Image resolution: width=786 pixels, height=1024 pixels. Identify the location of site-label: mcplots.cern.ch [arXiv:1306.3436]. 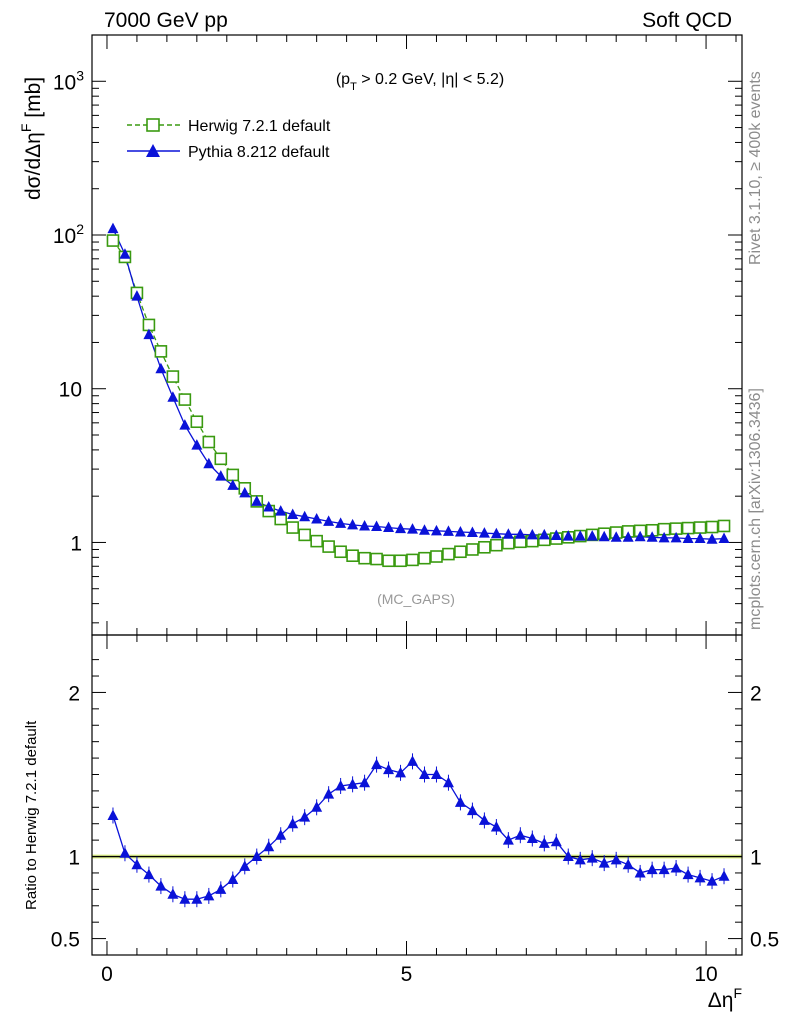
(755, 509).